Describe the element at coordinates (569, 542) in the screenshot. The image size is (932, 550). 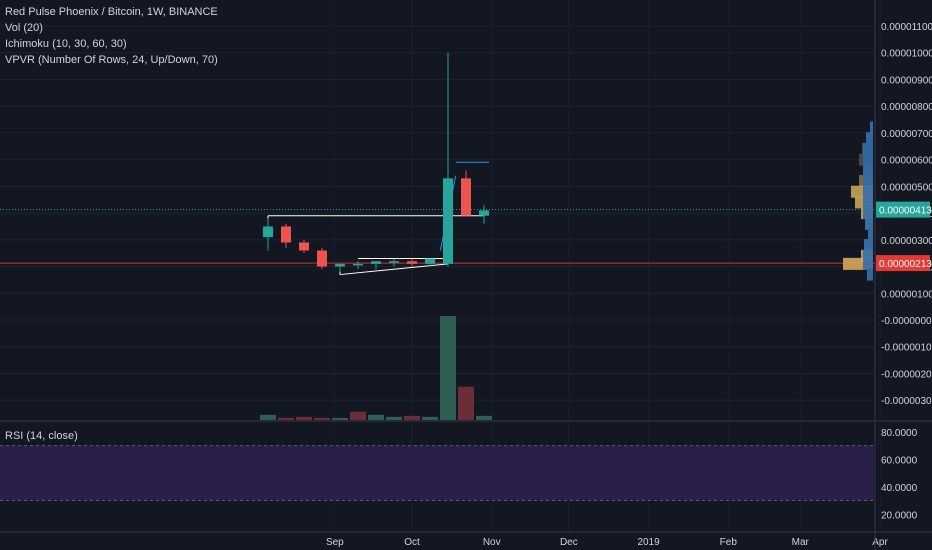
I see `time-tick-label: Dec` at that location.